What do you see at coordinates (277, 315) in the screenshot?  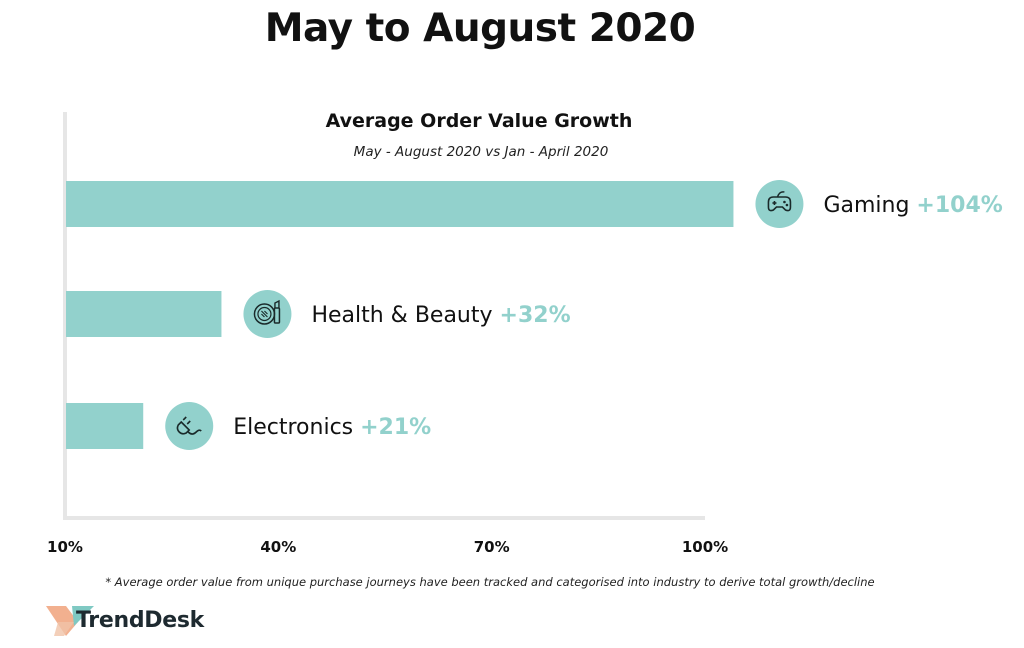 I see `lipstick-body` at bounding box center [277, 315].